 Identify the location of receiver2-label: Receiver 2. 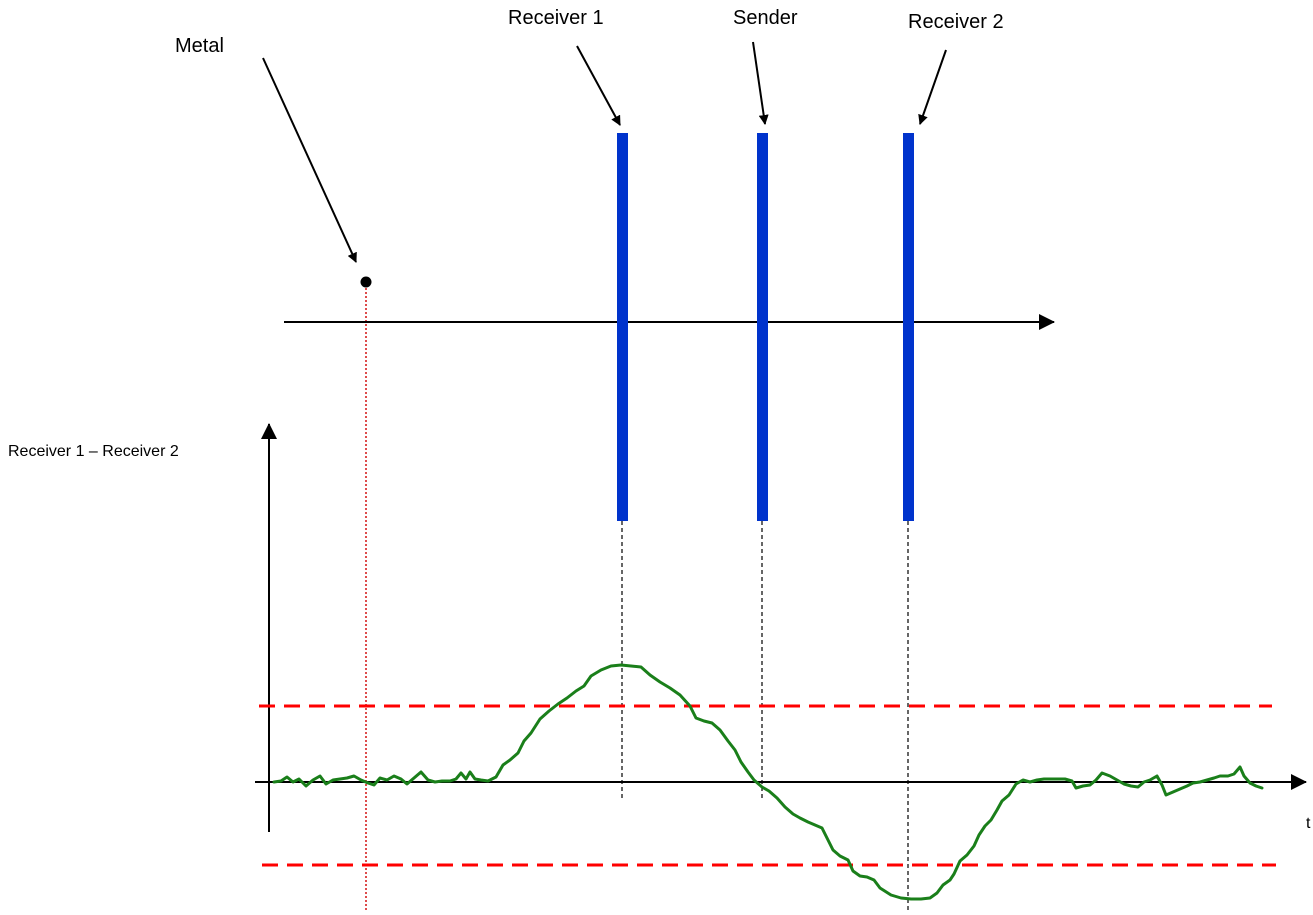
(956, 22).